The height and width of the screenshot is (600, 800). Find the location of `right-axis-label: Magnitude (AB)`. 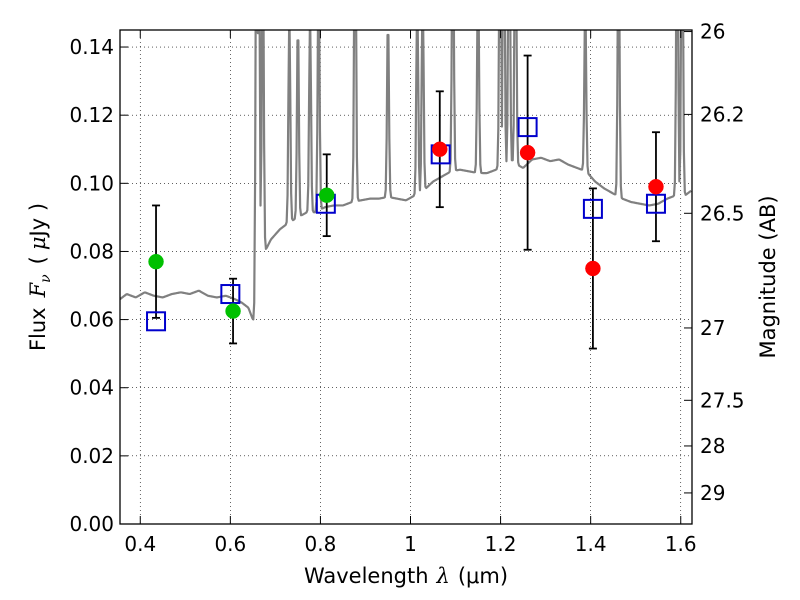

right-axis-label: Magnitude (AB) is located at coordinates (768, 276).